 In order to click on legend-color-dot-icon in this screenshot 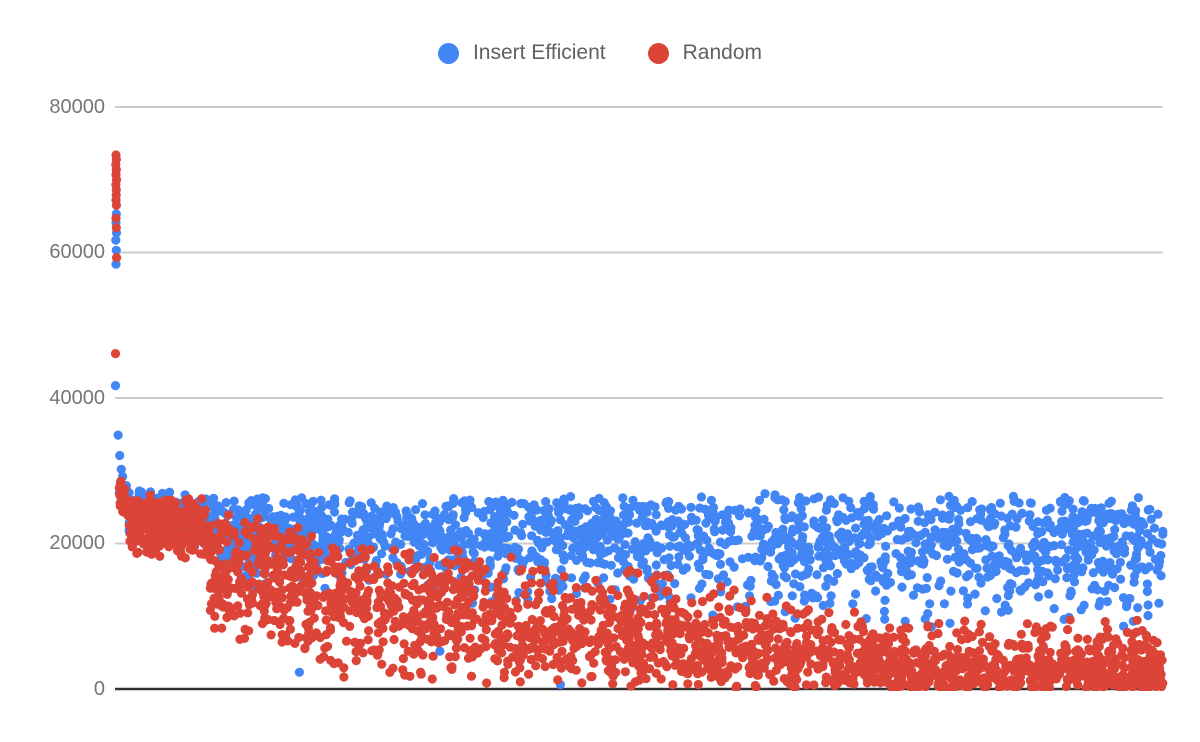, I will do `click(448, 53)`.